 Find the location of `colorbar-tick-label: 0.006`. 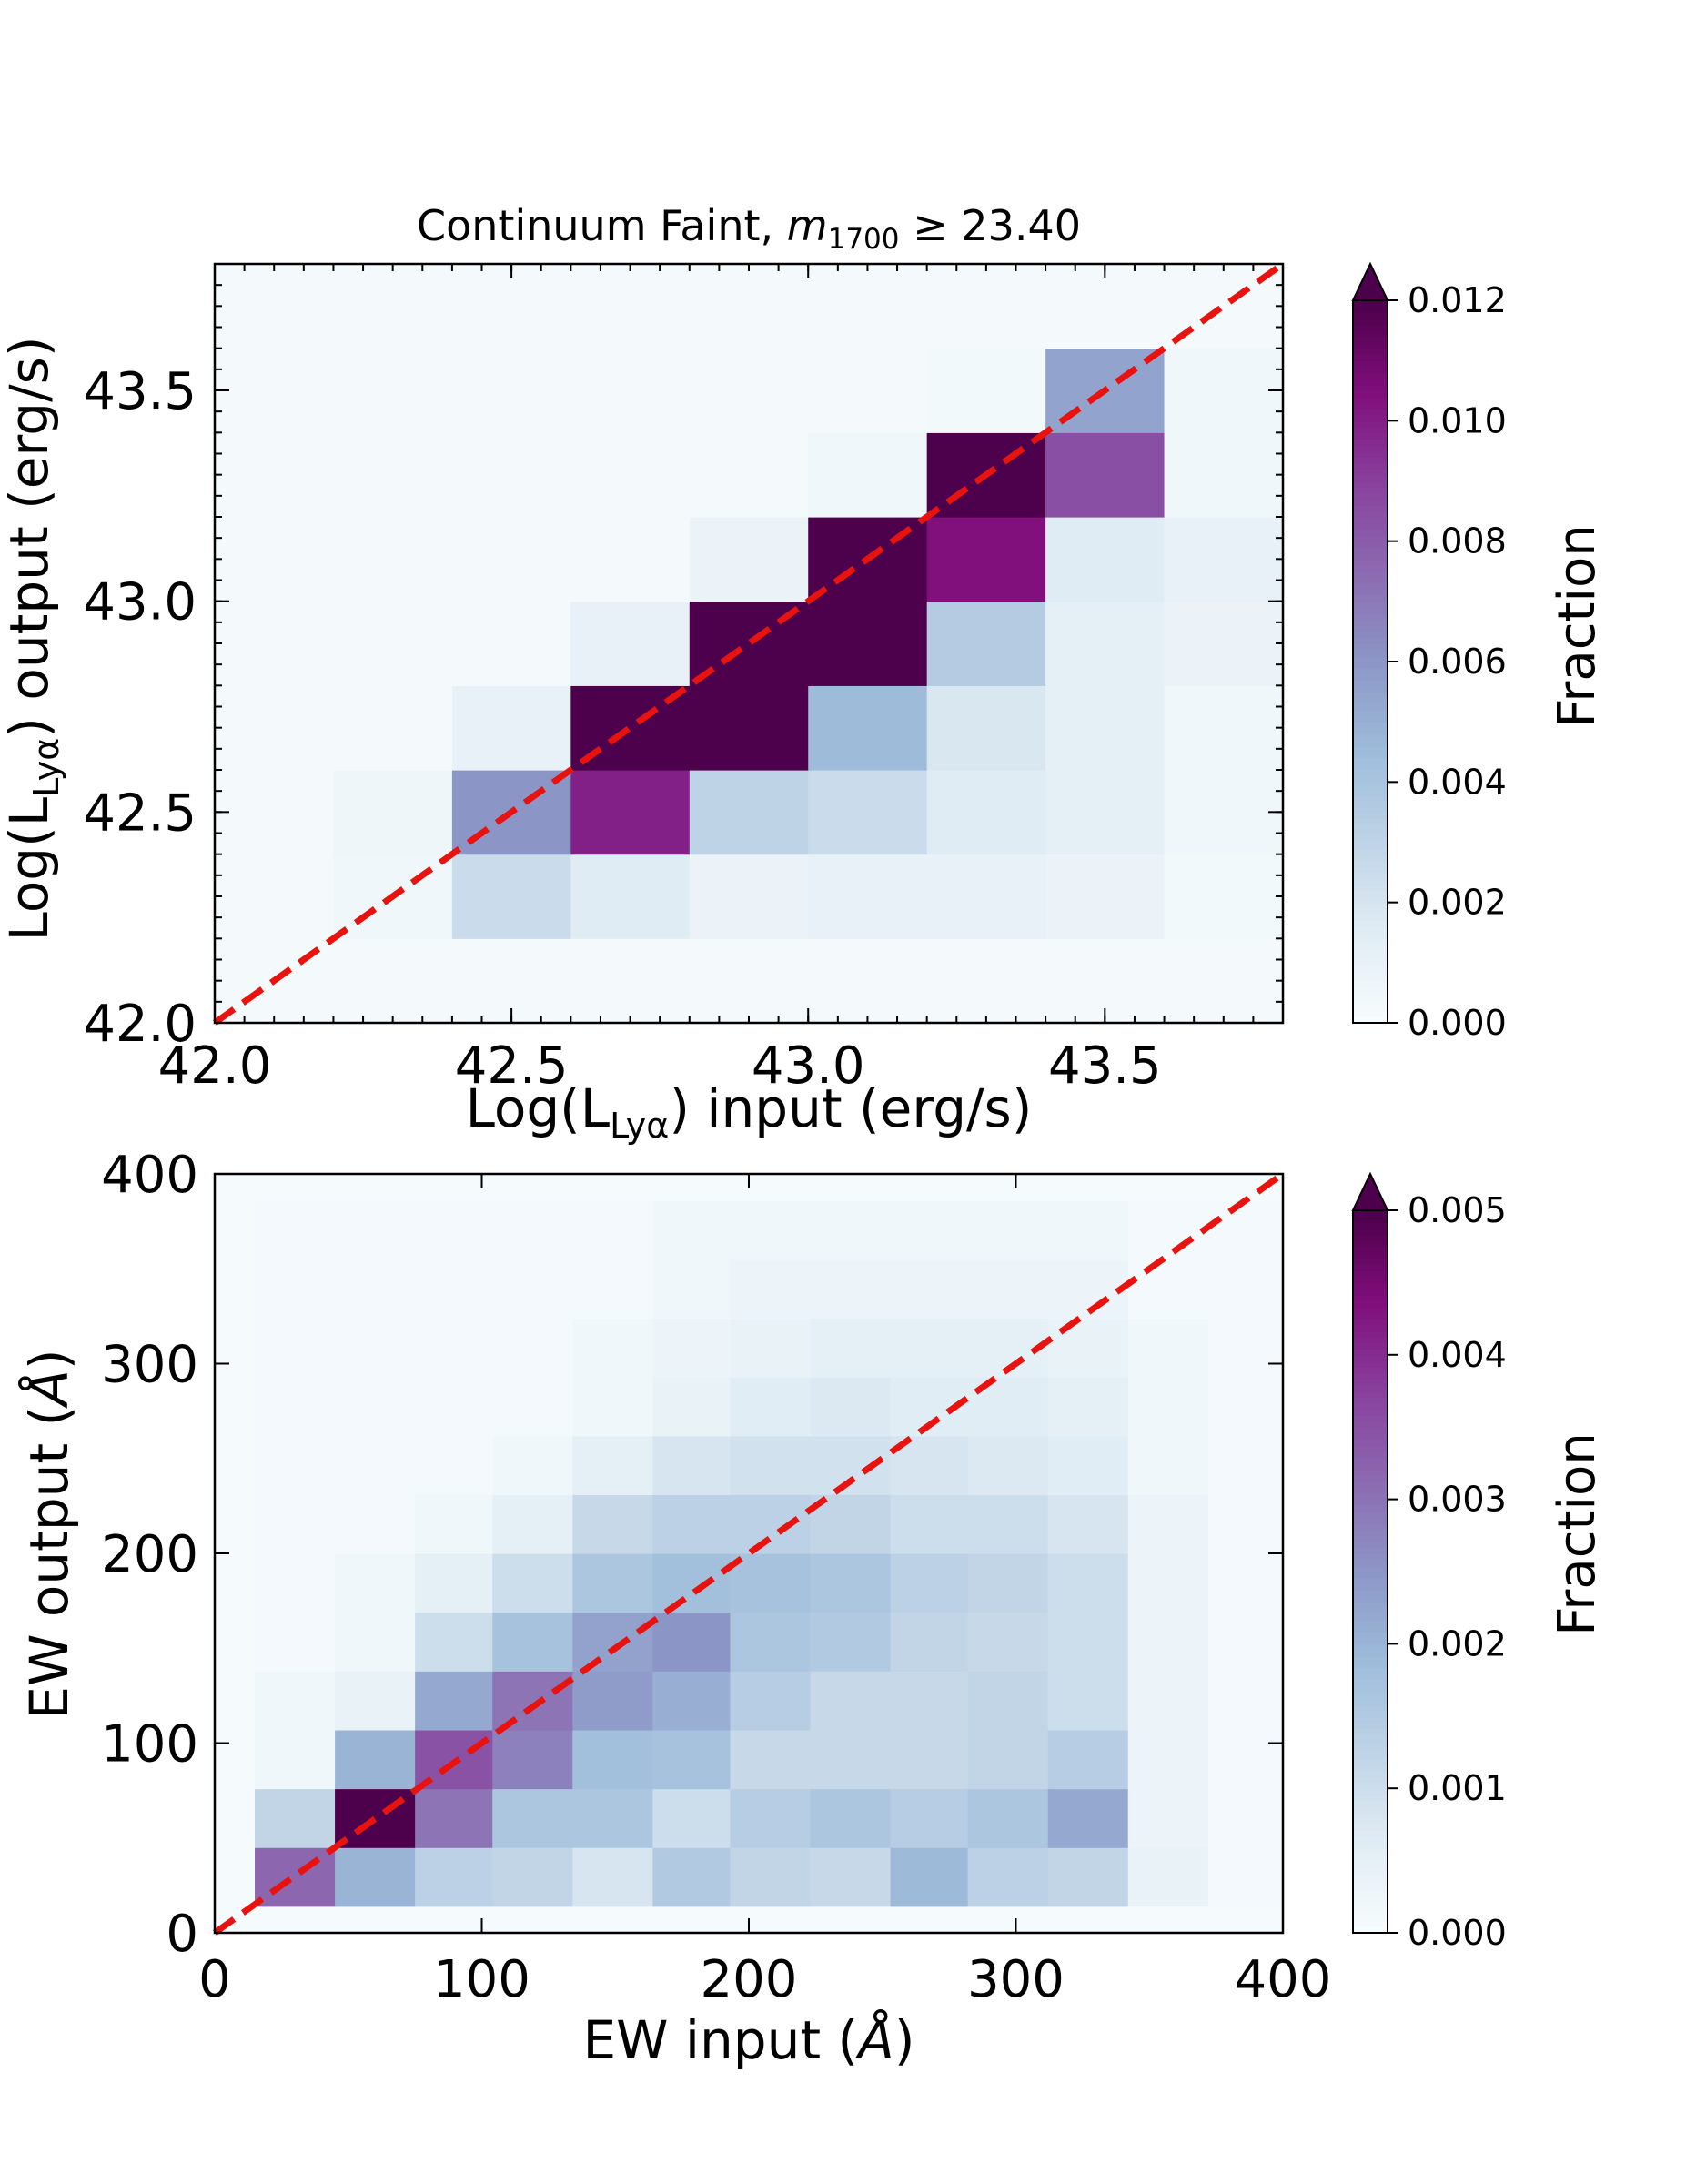

colorbar-tick-label: 0.006 is located at coordinates (1457, 662).